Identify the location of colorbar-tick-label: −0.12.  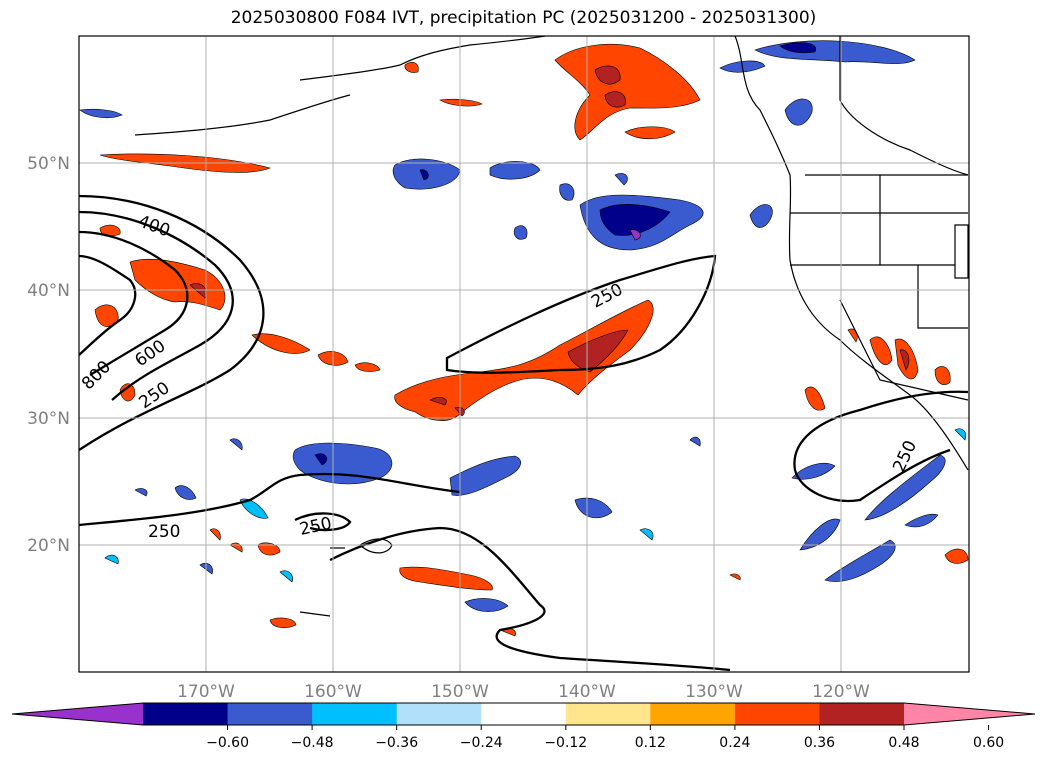
(565, 743).